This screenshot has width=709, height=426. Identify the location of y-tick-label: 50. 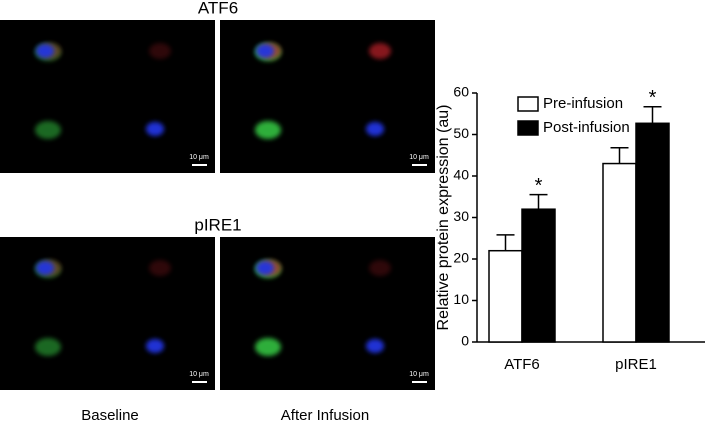
(461, 133).